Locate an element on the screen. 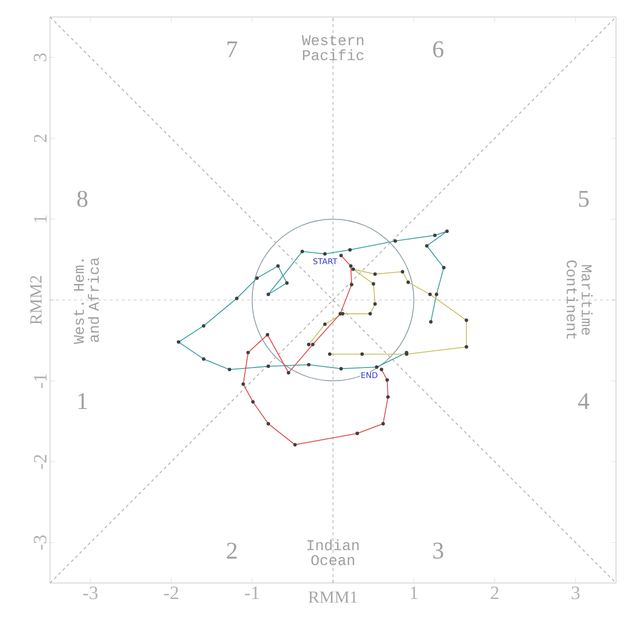 The image size is (627, 619). annotation: 7 is located at coordinates (233, 50).